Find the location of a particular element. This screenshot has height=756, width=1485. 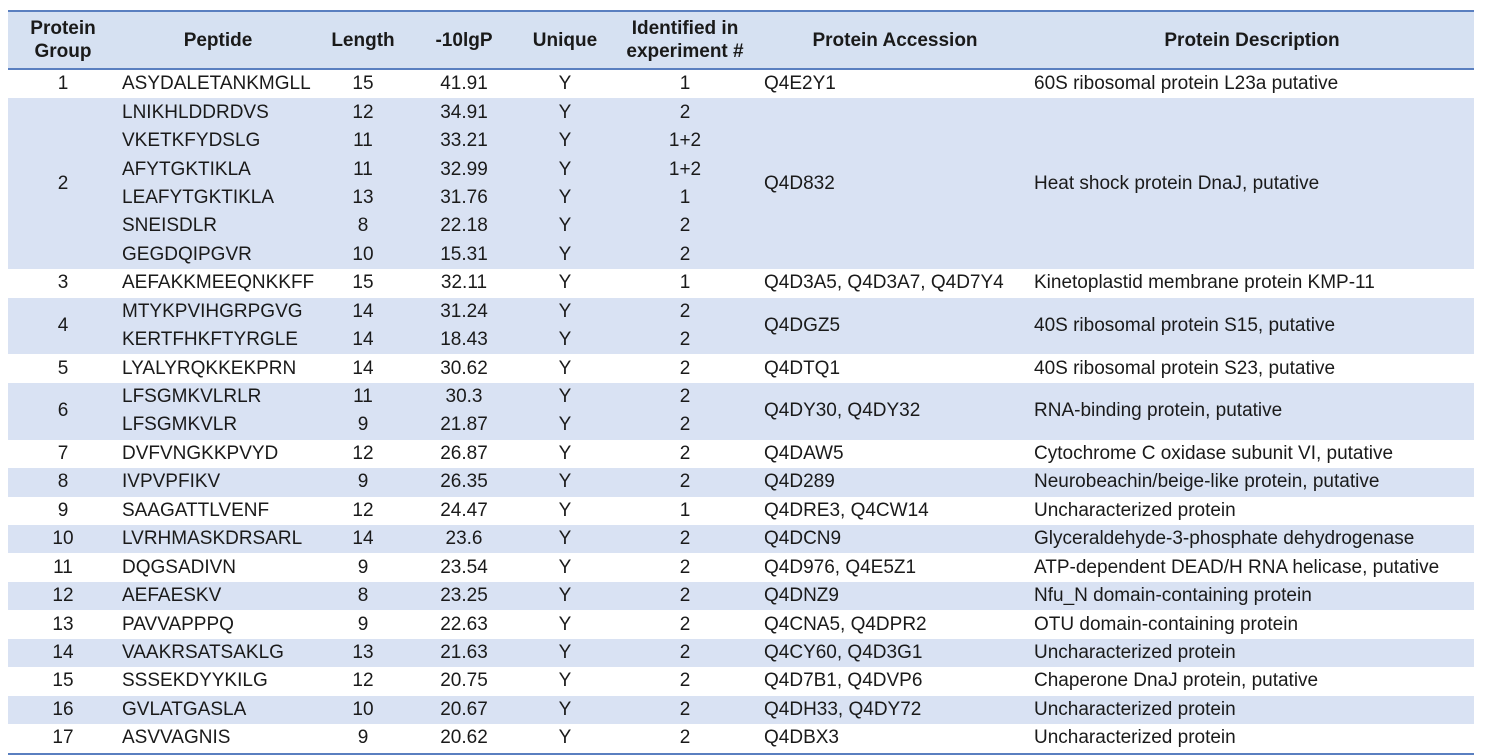

experiment-cell: 1 is located at coordinates (685, 84).